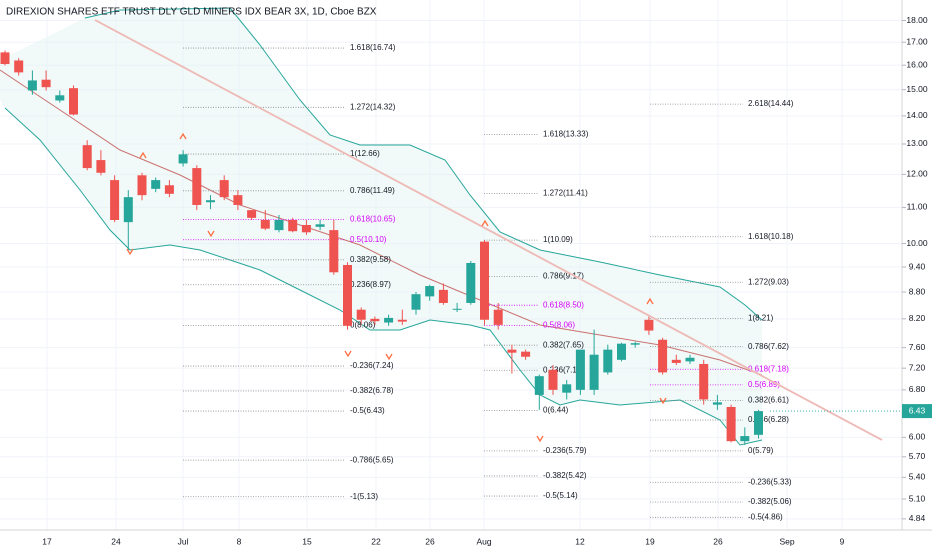  I want to click on x-tick-label: 9, so click(842, 541).